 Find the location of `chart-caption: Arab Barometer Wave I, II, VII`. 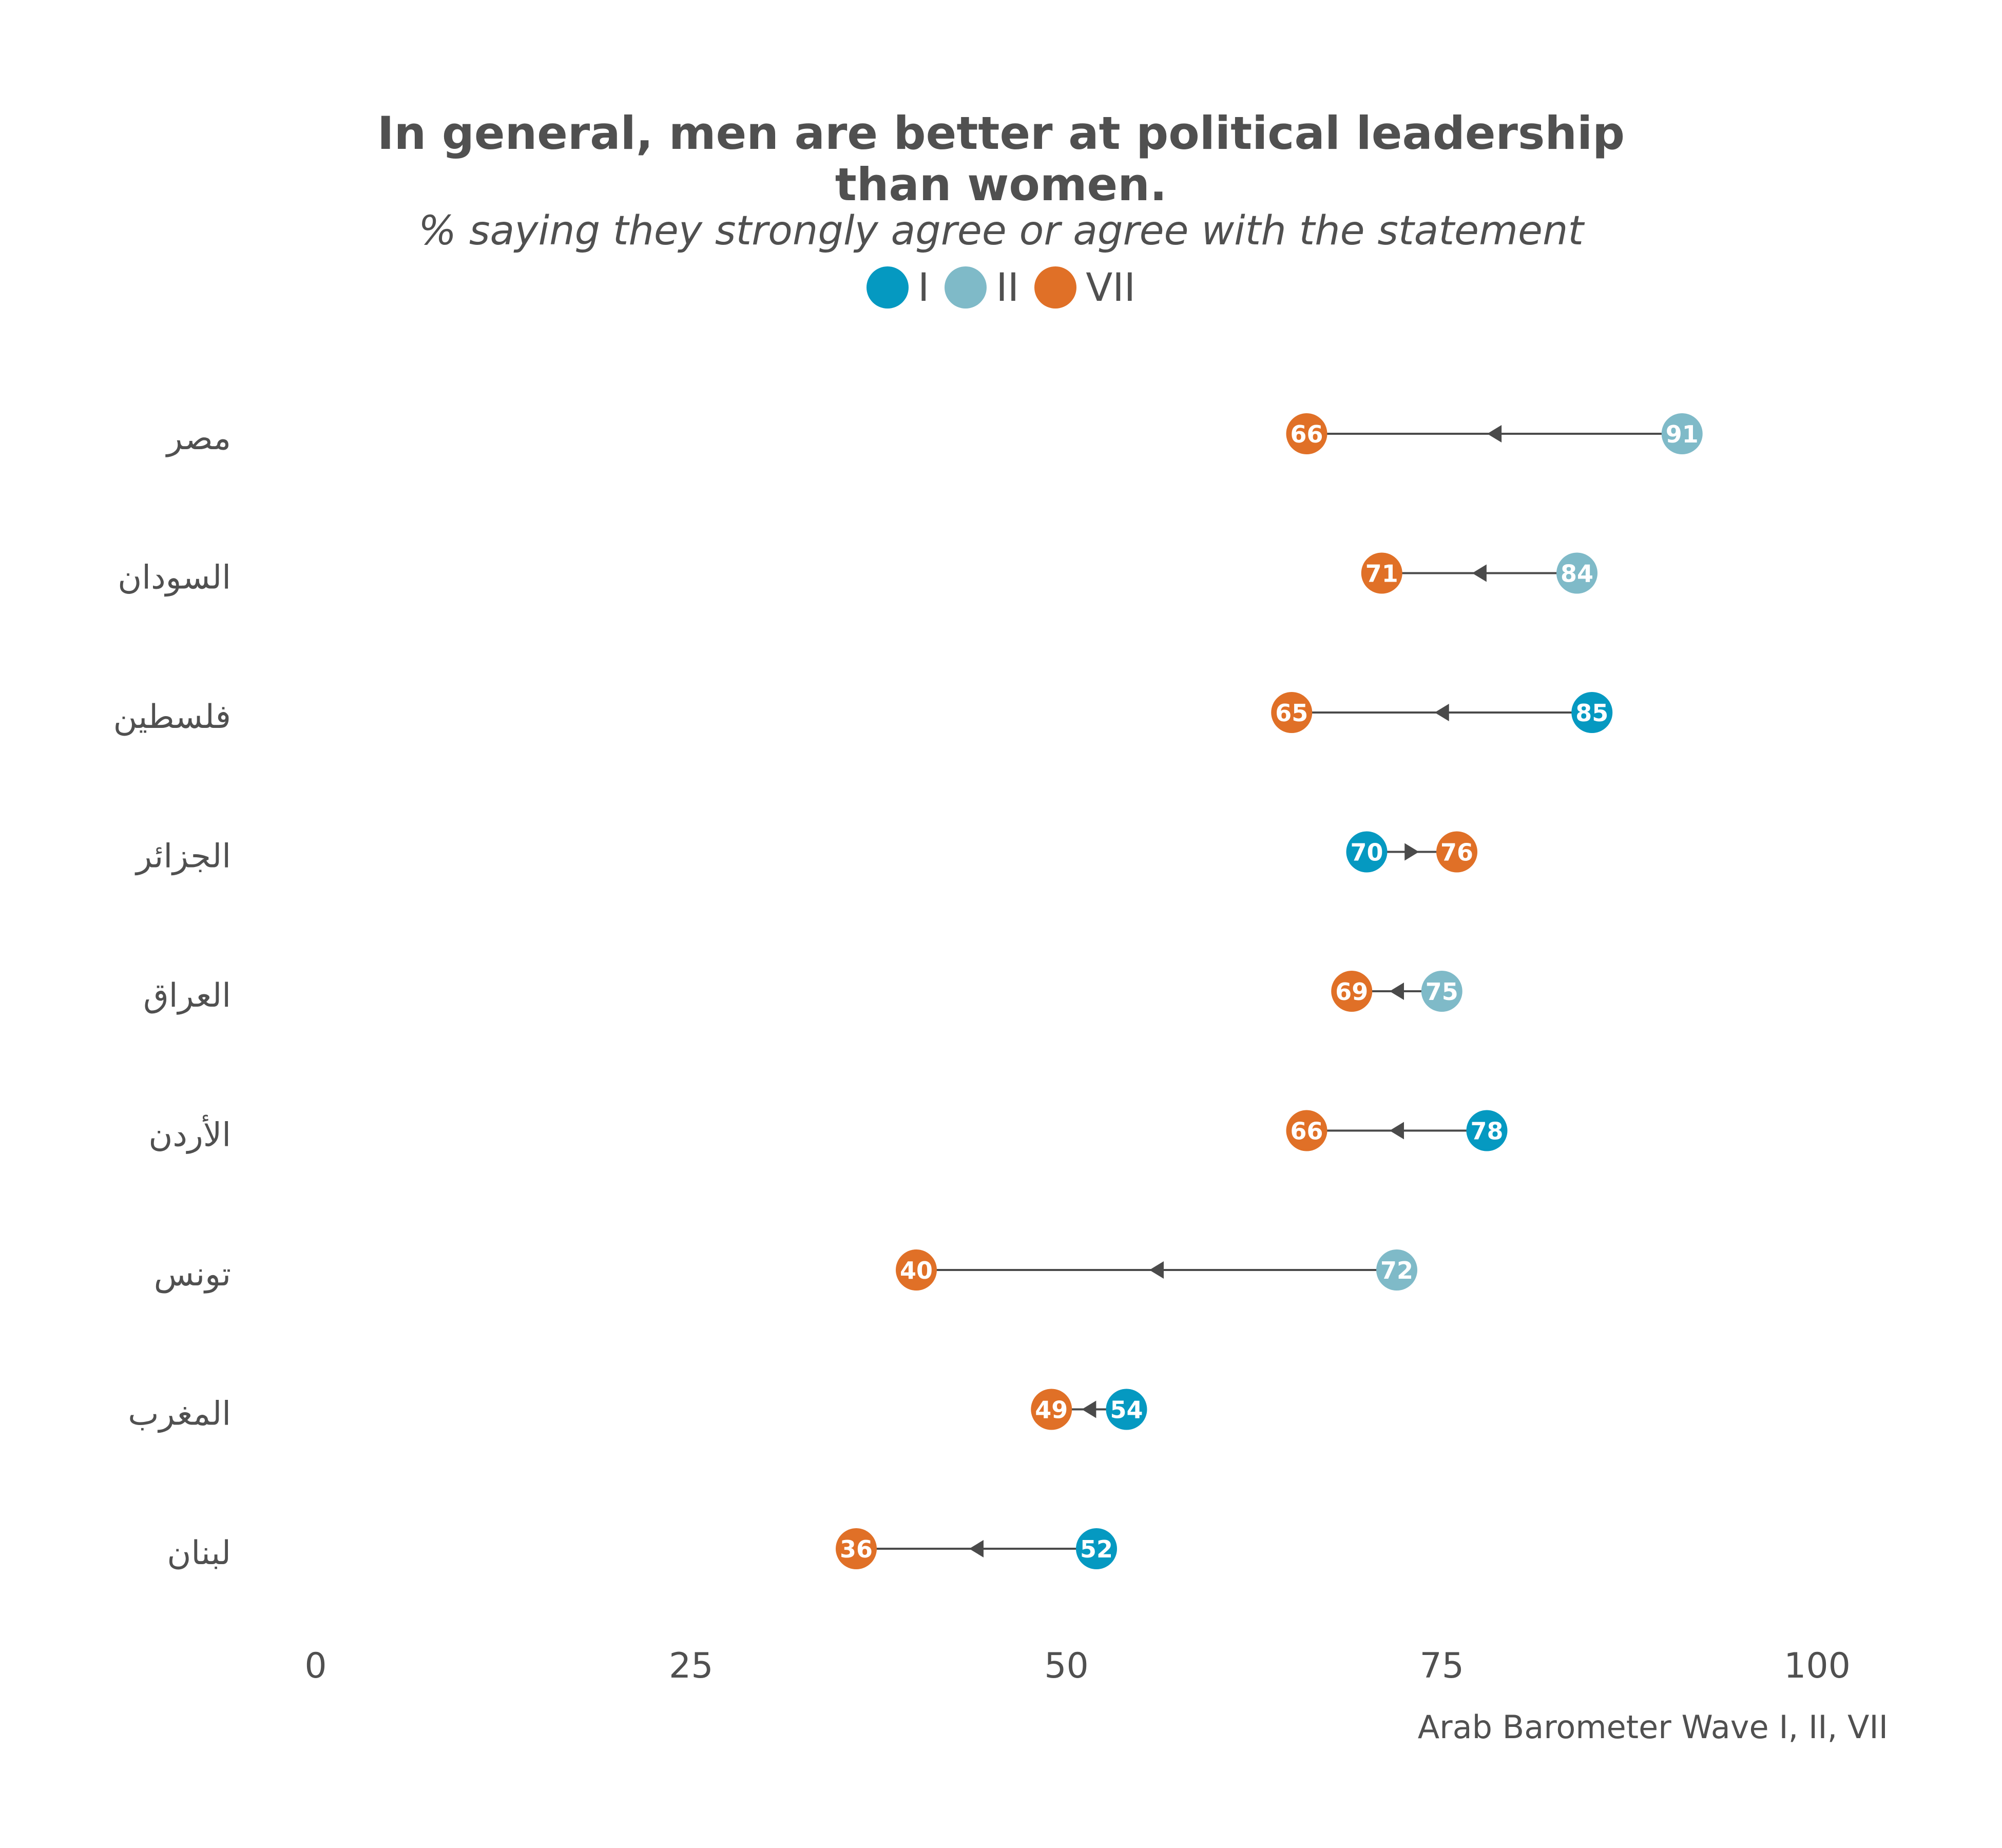

chart-caption: Arab Barometer Wave I, II, VII is located at coordinates (1652, 1727).